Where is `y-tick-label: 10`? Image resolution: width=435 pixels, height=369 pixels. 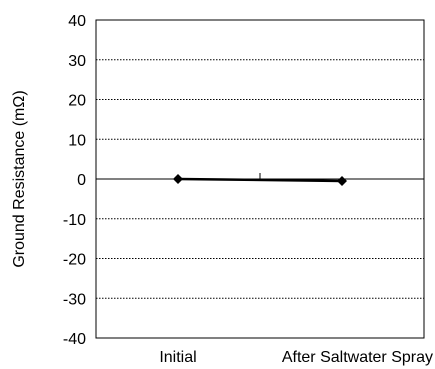
y-tick-label: 10 is located at coordinates (77, 140).